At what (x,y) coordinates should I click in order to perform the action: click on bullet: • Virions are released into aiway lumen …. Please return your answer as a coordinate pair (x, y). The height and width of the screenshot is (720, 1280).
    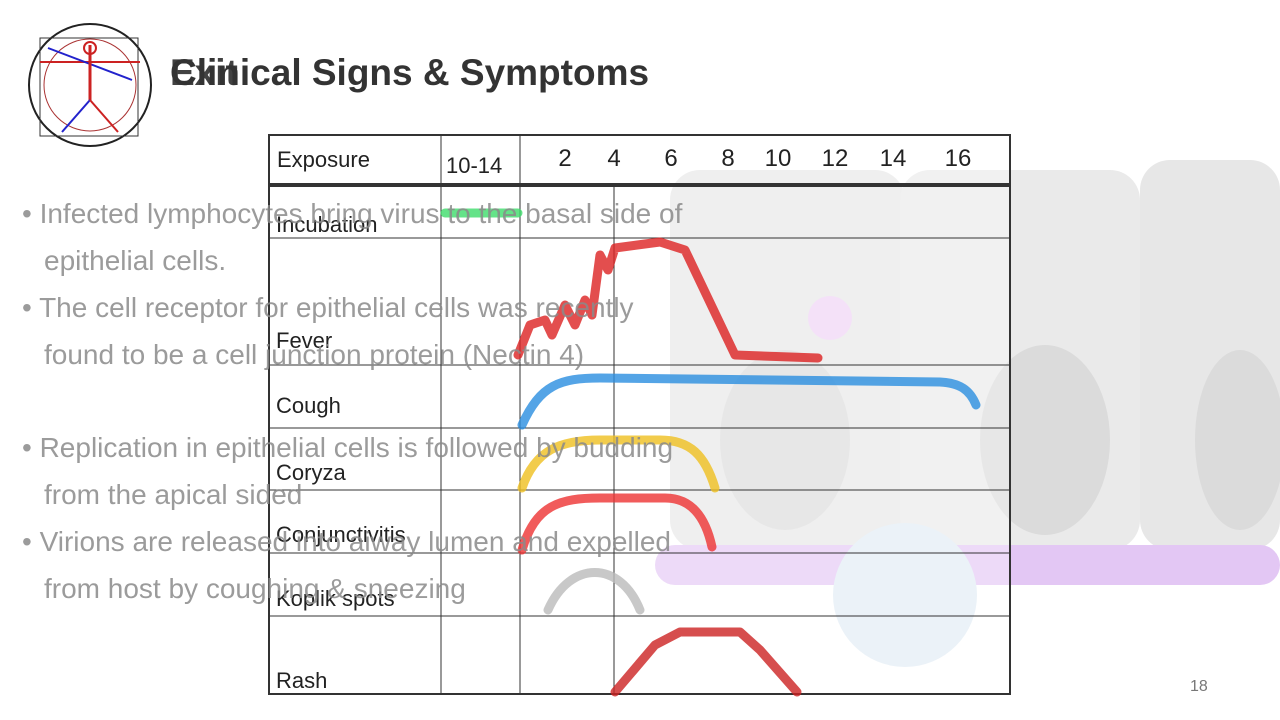
    Looking at the image, I should click on (347, 565).